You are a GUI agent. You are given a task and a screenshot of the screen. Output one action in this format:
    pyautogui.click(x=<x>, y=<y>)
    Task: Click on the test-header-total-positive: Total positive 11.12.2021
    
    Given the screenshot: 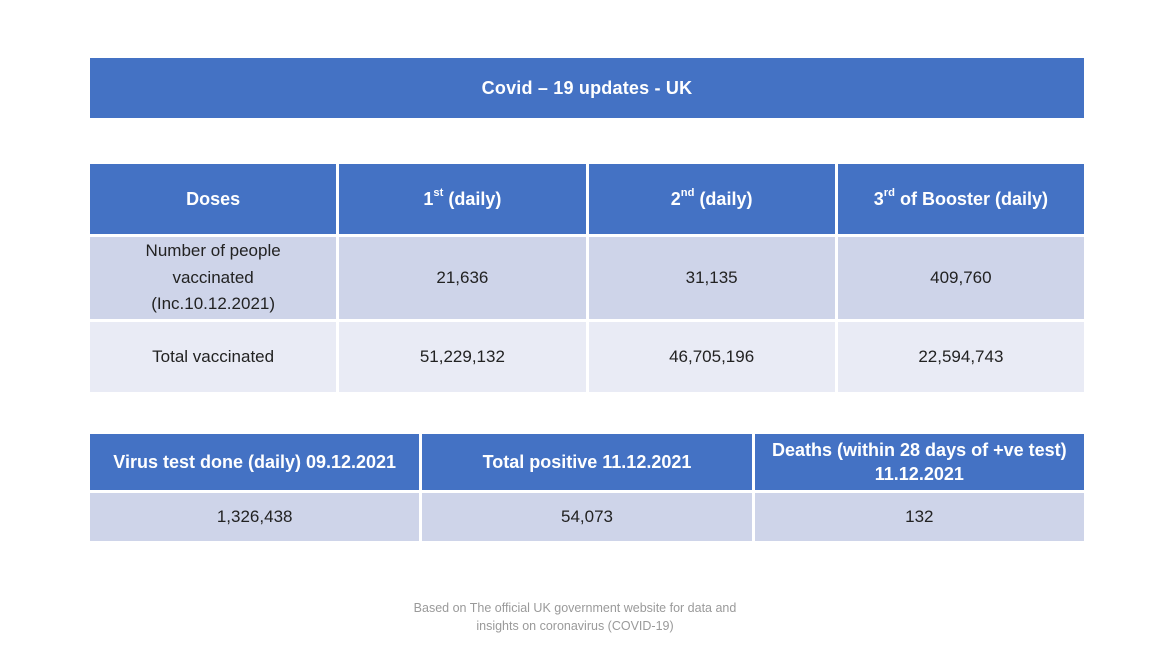 What is the action you would take?
    pyautogui.click(x=587, y=462)
    